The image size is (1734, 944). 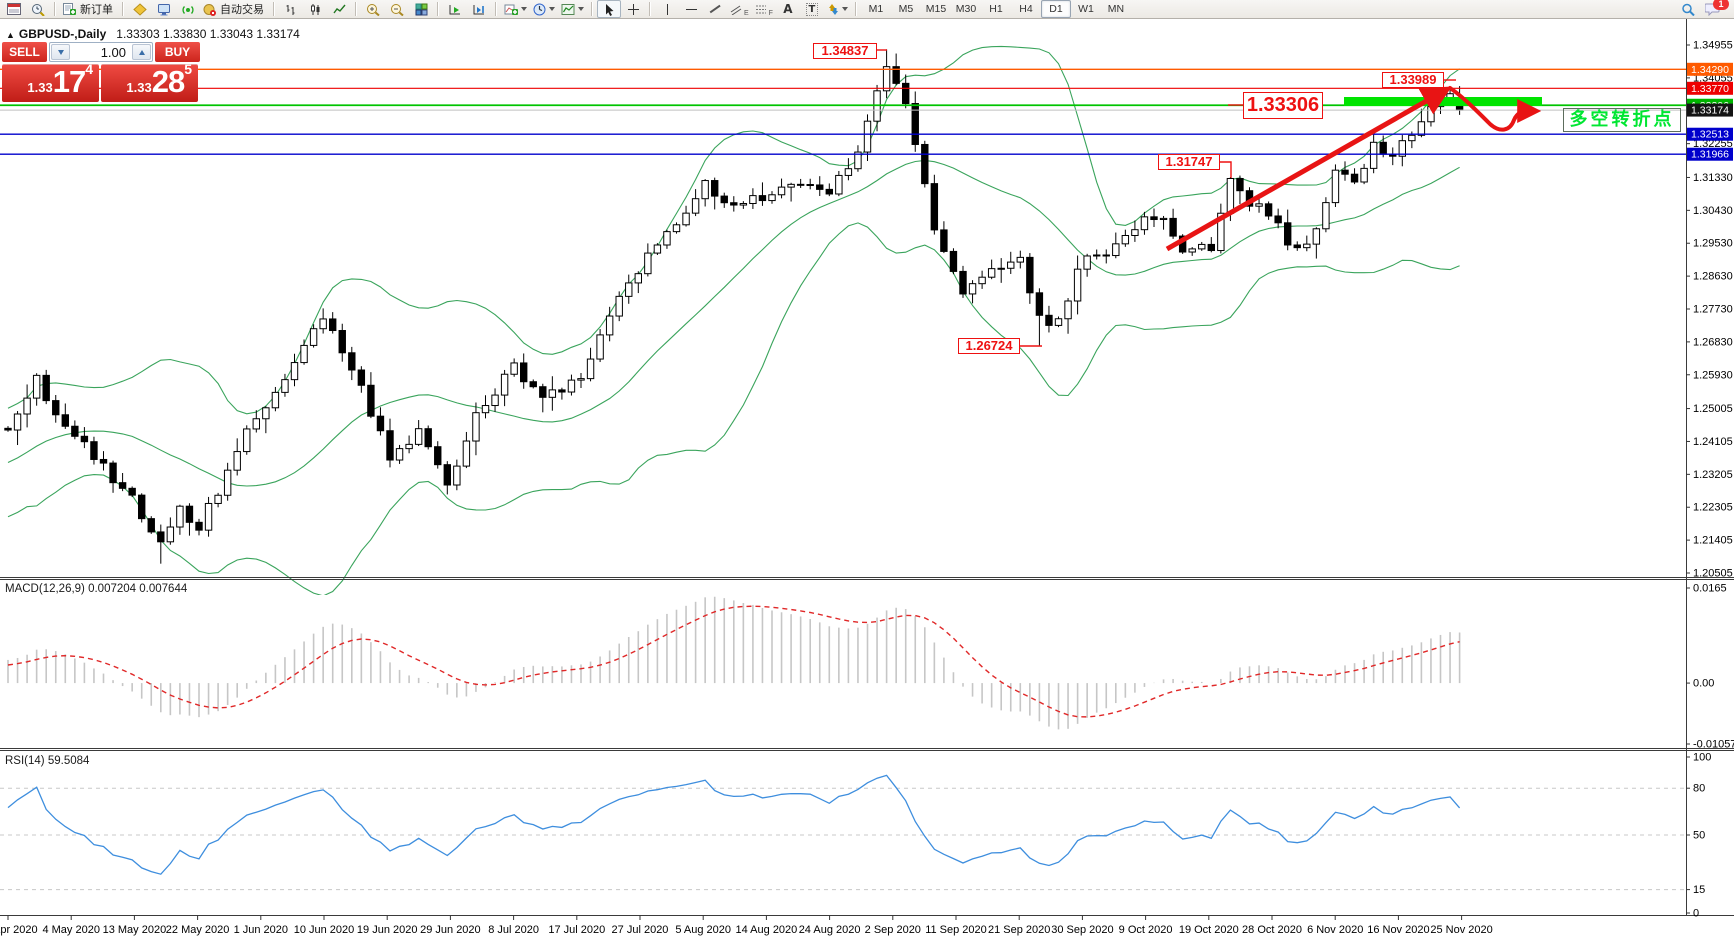 I want to click on price-annotation-1.26724: 1.26724, so click(x=989, y=346).